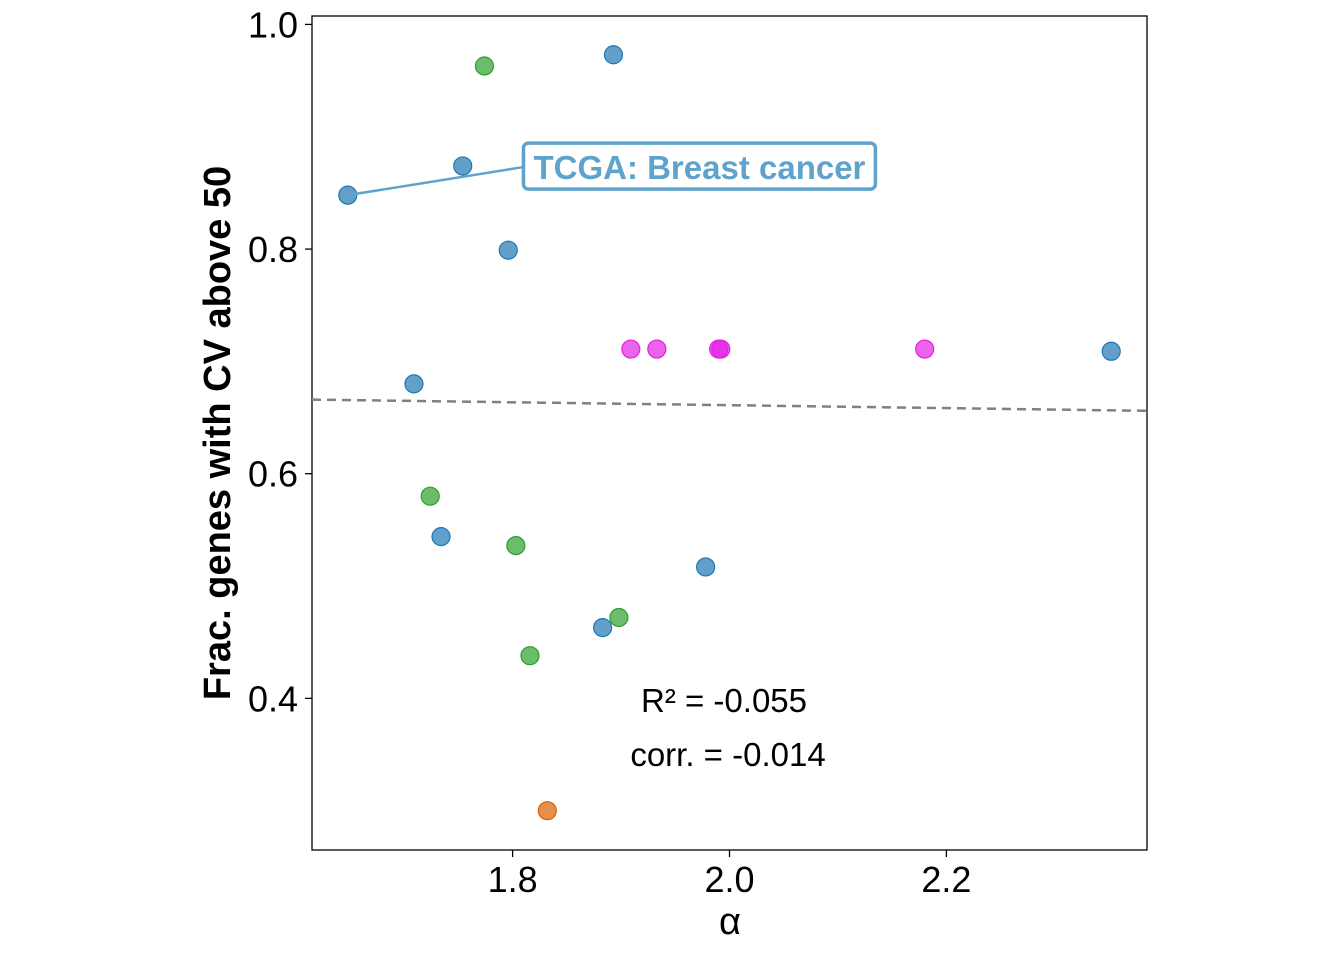  Describe the element at coordinates (724, 700) in the screenshot. I see `r-squared-label: R² = -0.055` at that location.